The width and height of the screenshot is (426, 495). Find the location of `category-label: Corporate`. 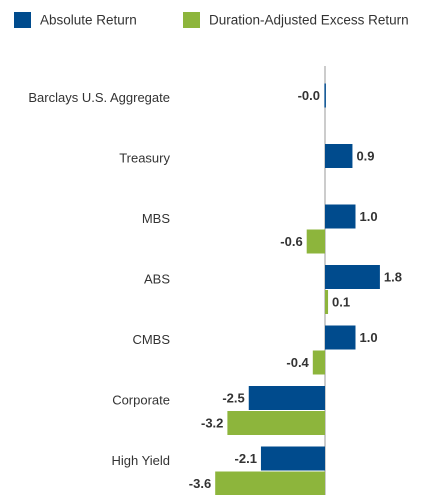

category-label: Corporate is located at coordinates (141, 399).